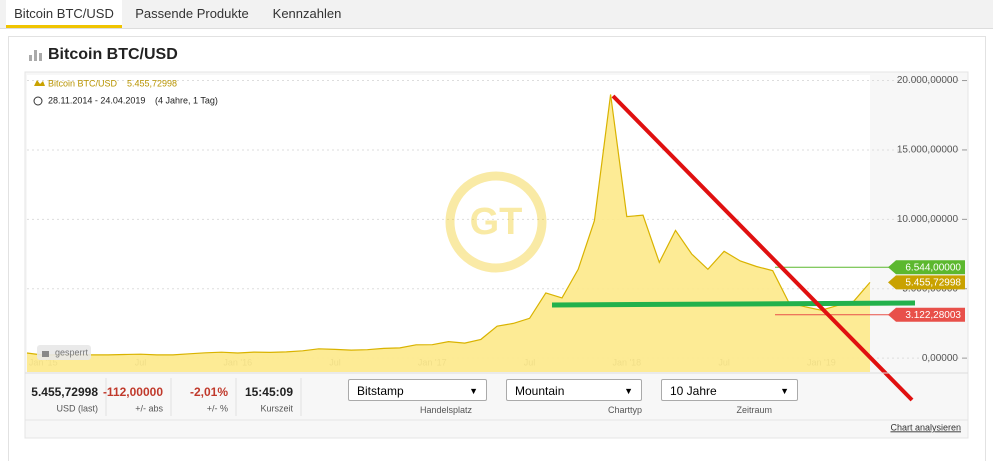 The image size is (993, 461). Describe the element at coordinates (928, 219) in the screenshot. I see `y-tick-label: 10.000,00000` at that location.